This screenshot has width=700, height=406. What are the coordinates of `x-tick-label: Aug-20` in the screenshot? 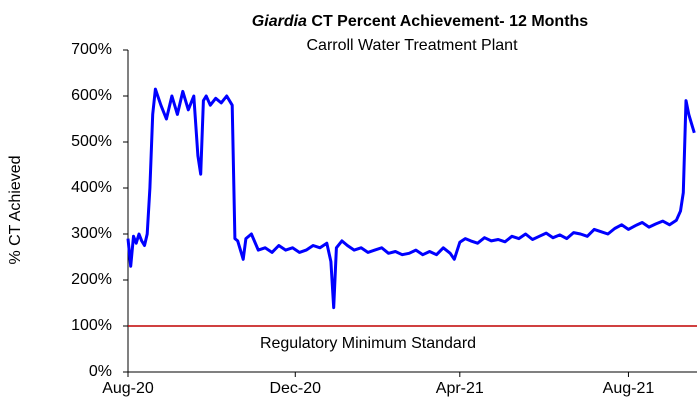 It's located at (128, 388).